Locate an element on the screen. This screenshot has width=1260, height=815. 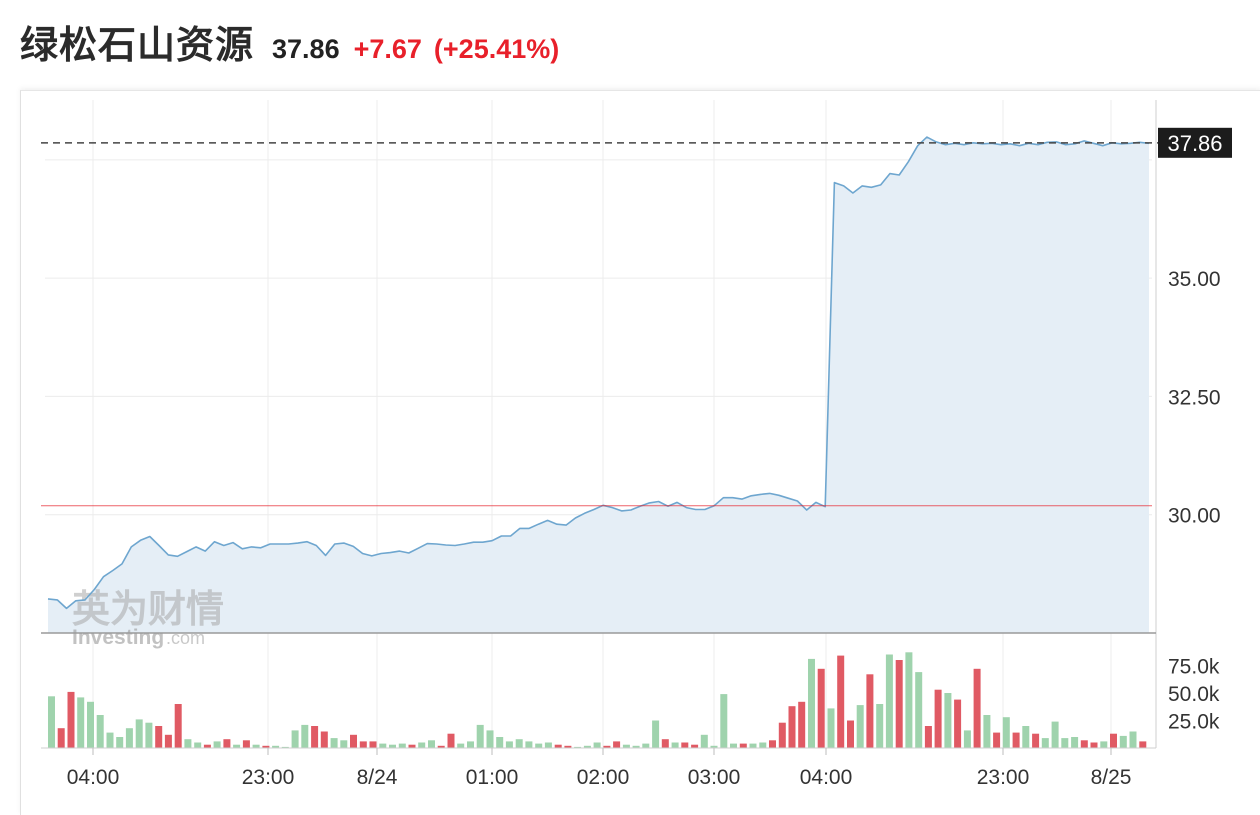
price-tick-label: 32.50 is located at coordinates (1194, 397).